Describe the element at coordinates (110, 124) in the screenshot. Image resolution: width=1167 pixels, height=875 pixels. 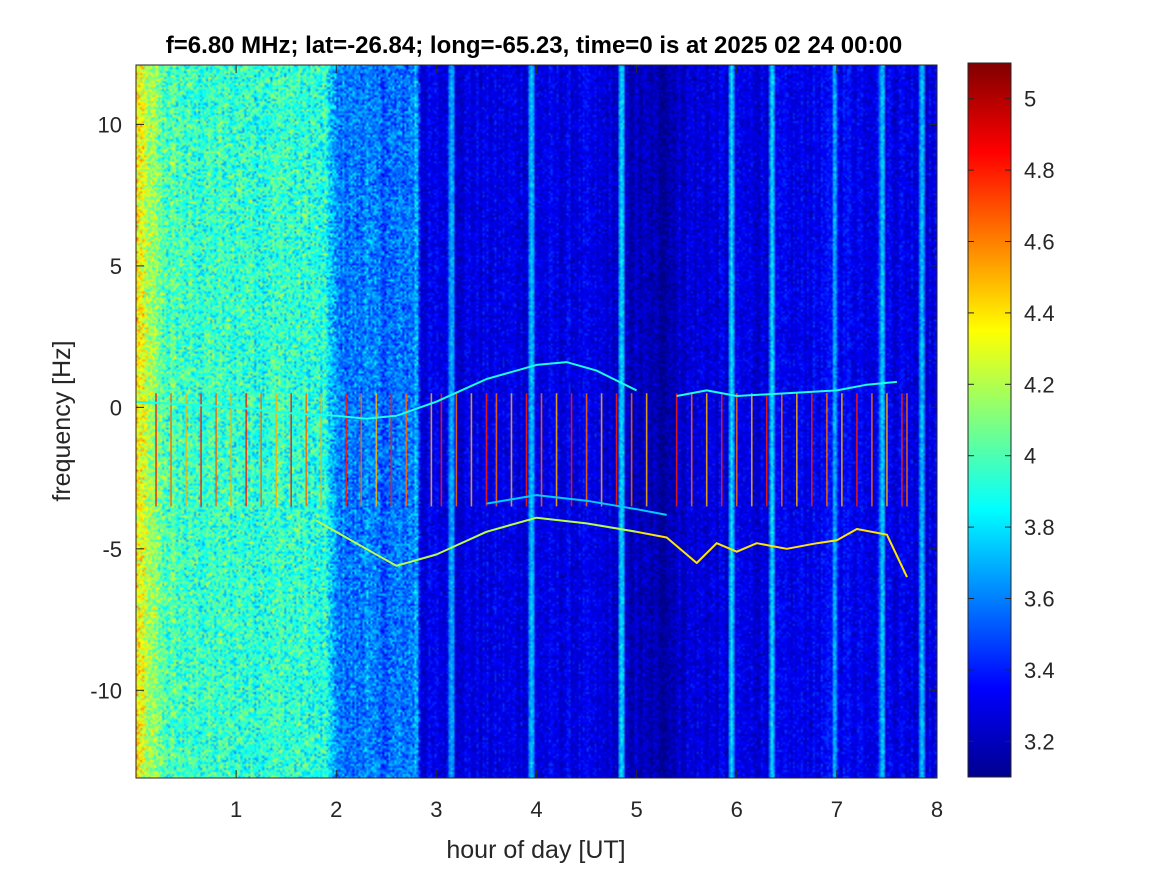
I see `y-tick-label: 10` at that location.